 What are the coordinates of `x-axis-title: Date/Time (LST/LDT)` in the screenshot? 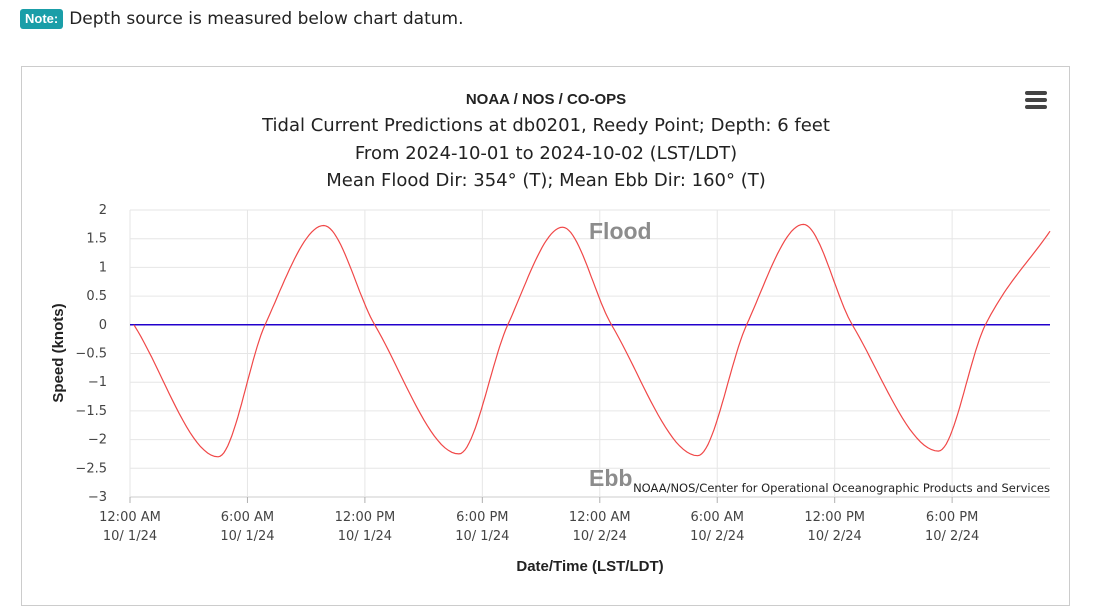 It's located at (589, 566).